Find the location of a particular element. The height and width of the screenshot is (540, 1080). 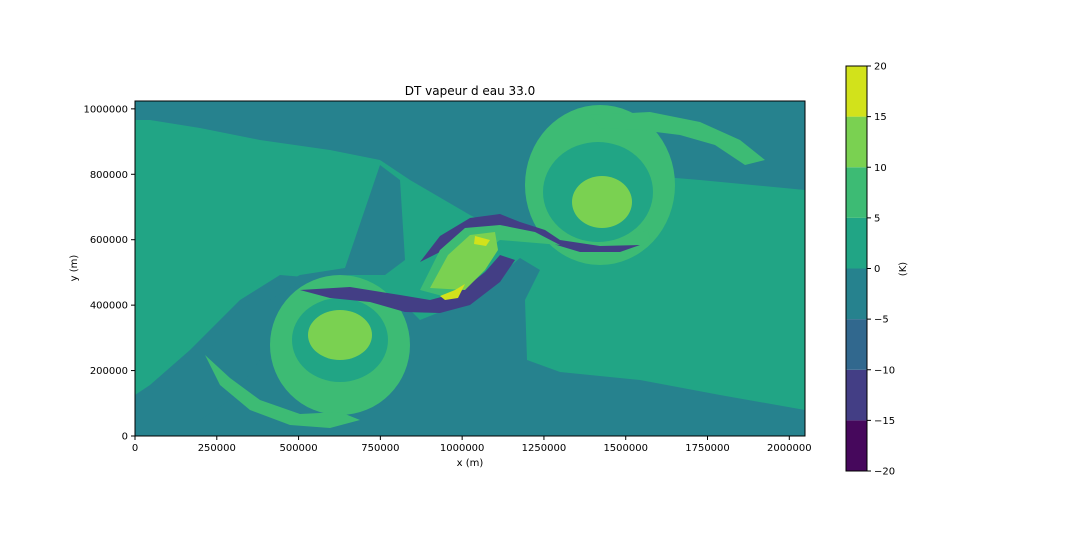

y-tick-label: 800000 is located at coordinates (109, 175).